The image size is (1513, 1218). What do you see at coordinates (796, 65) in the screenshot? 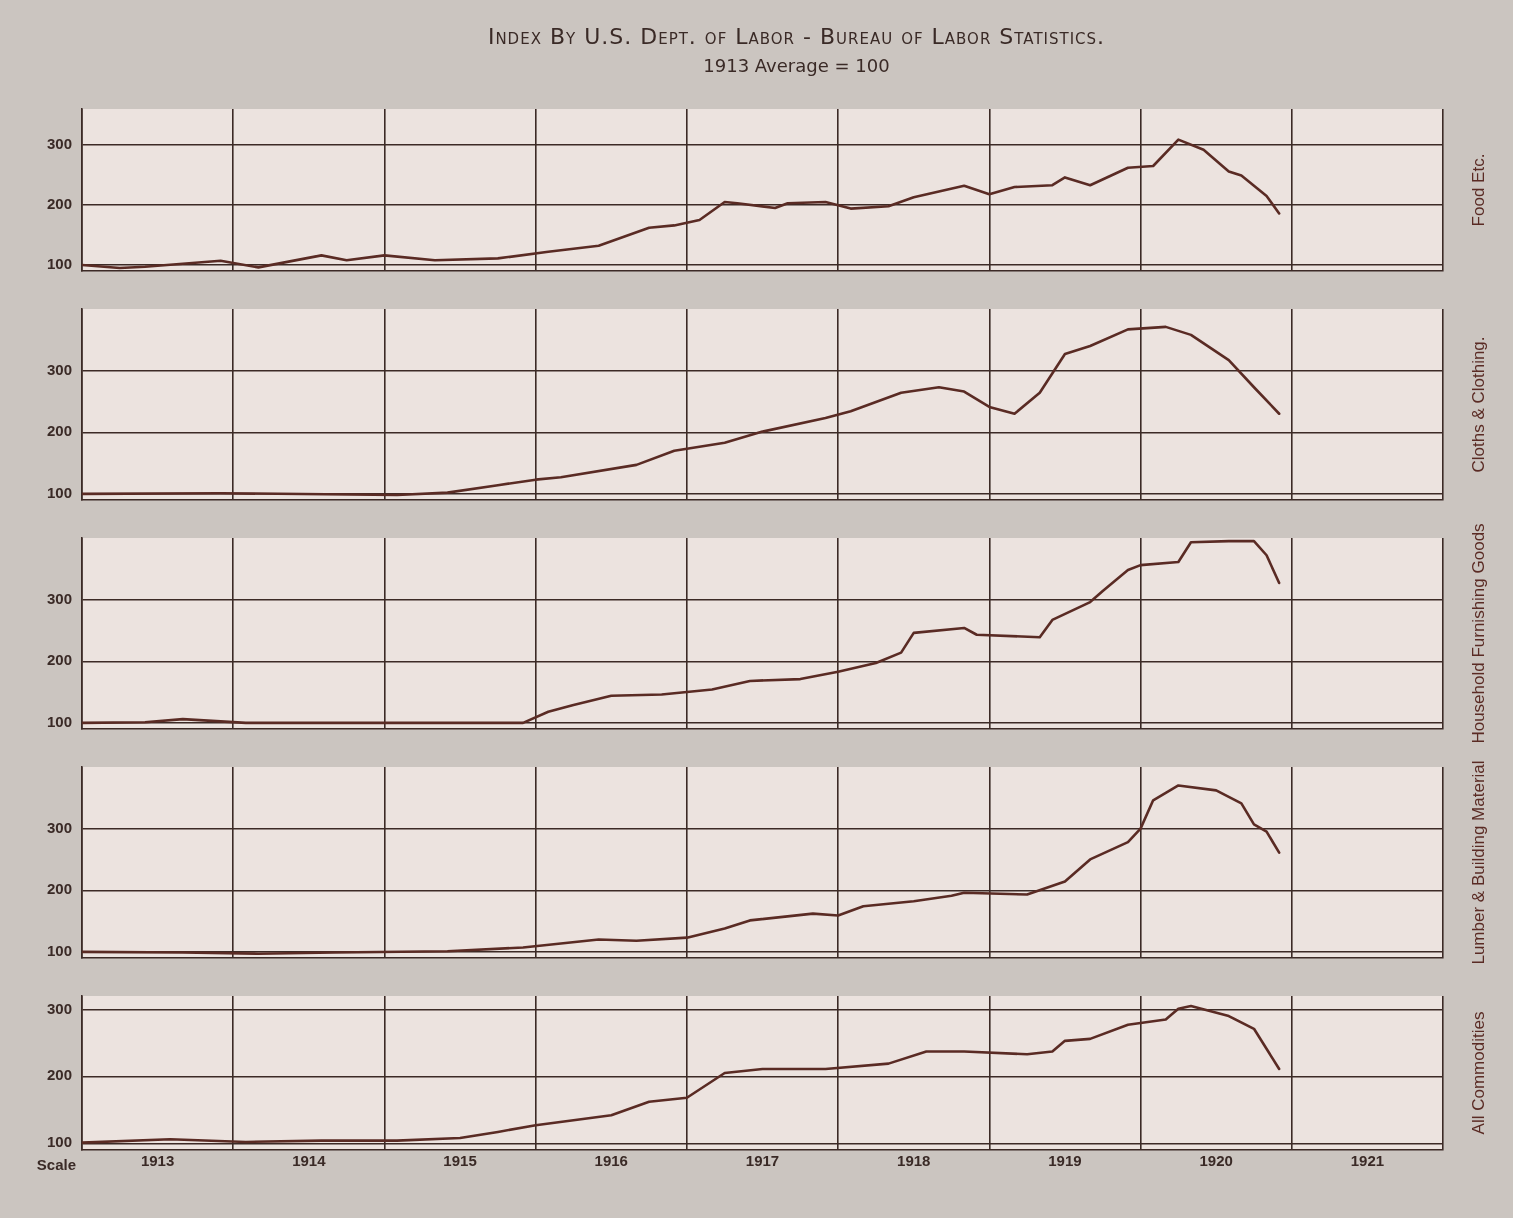
I see `chart-subtitle: 1913 Average = 100` at bounding box center [796, 65].